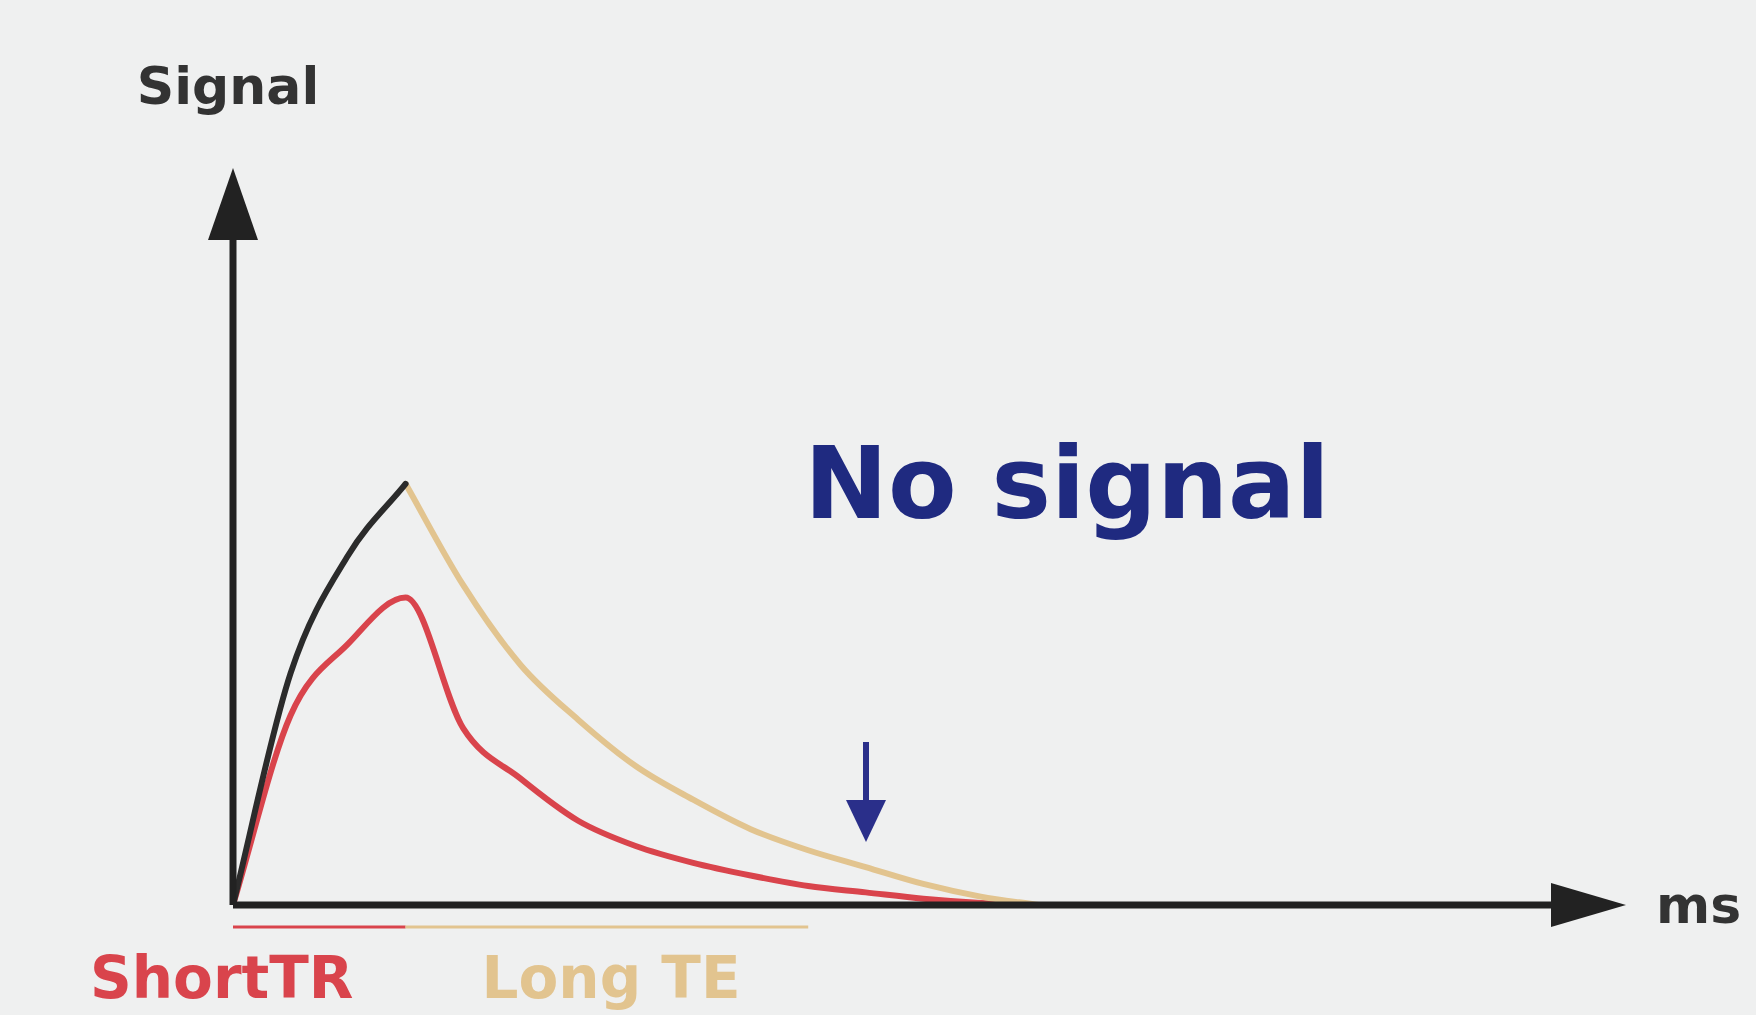 This screenshot has height=1015, width=1756. I want to click on annotation: No signal, so click(1067, 484).